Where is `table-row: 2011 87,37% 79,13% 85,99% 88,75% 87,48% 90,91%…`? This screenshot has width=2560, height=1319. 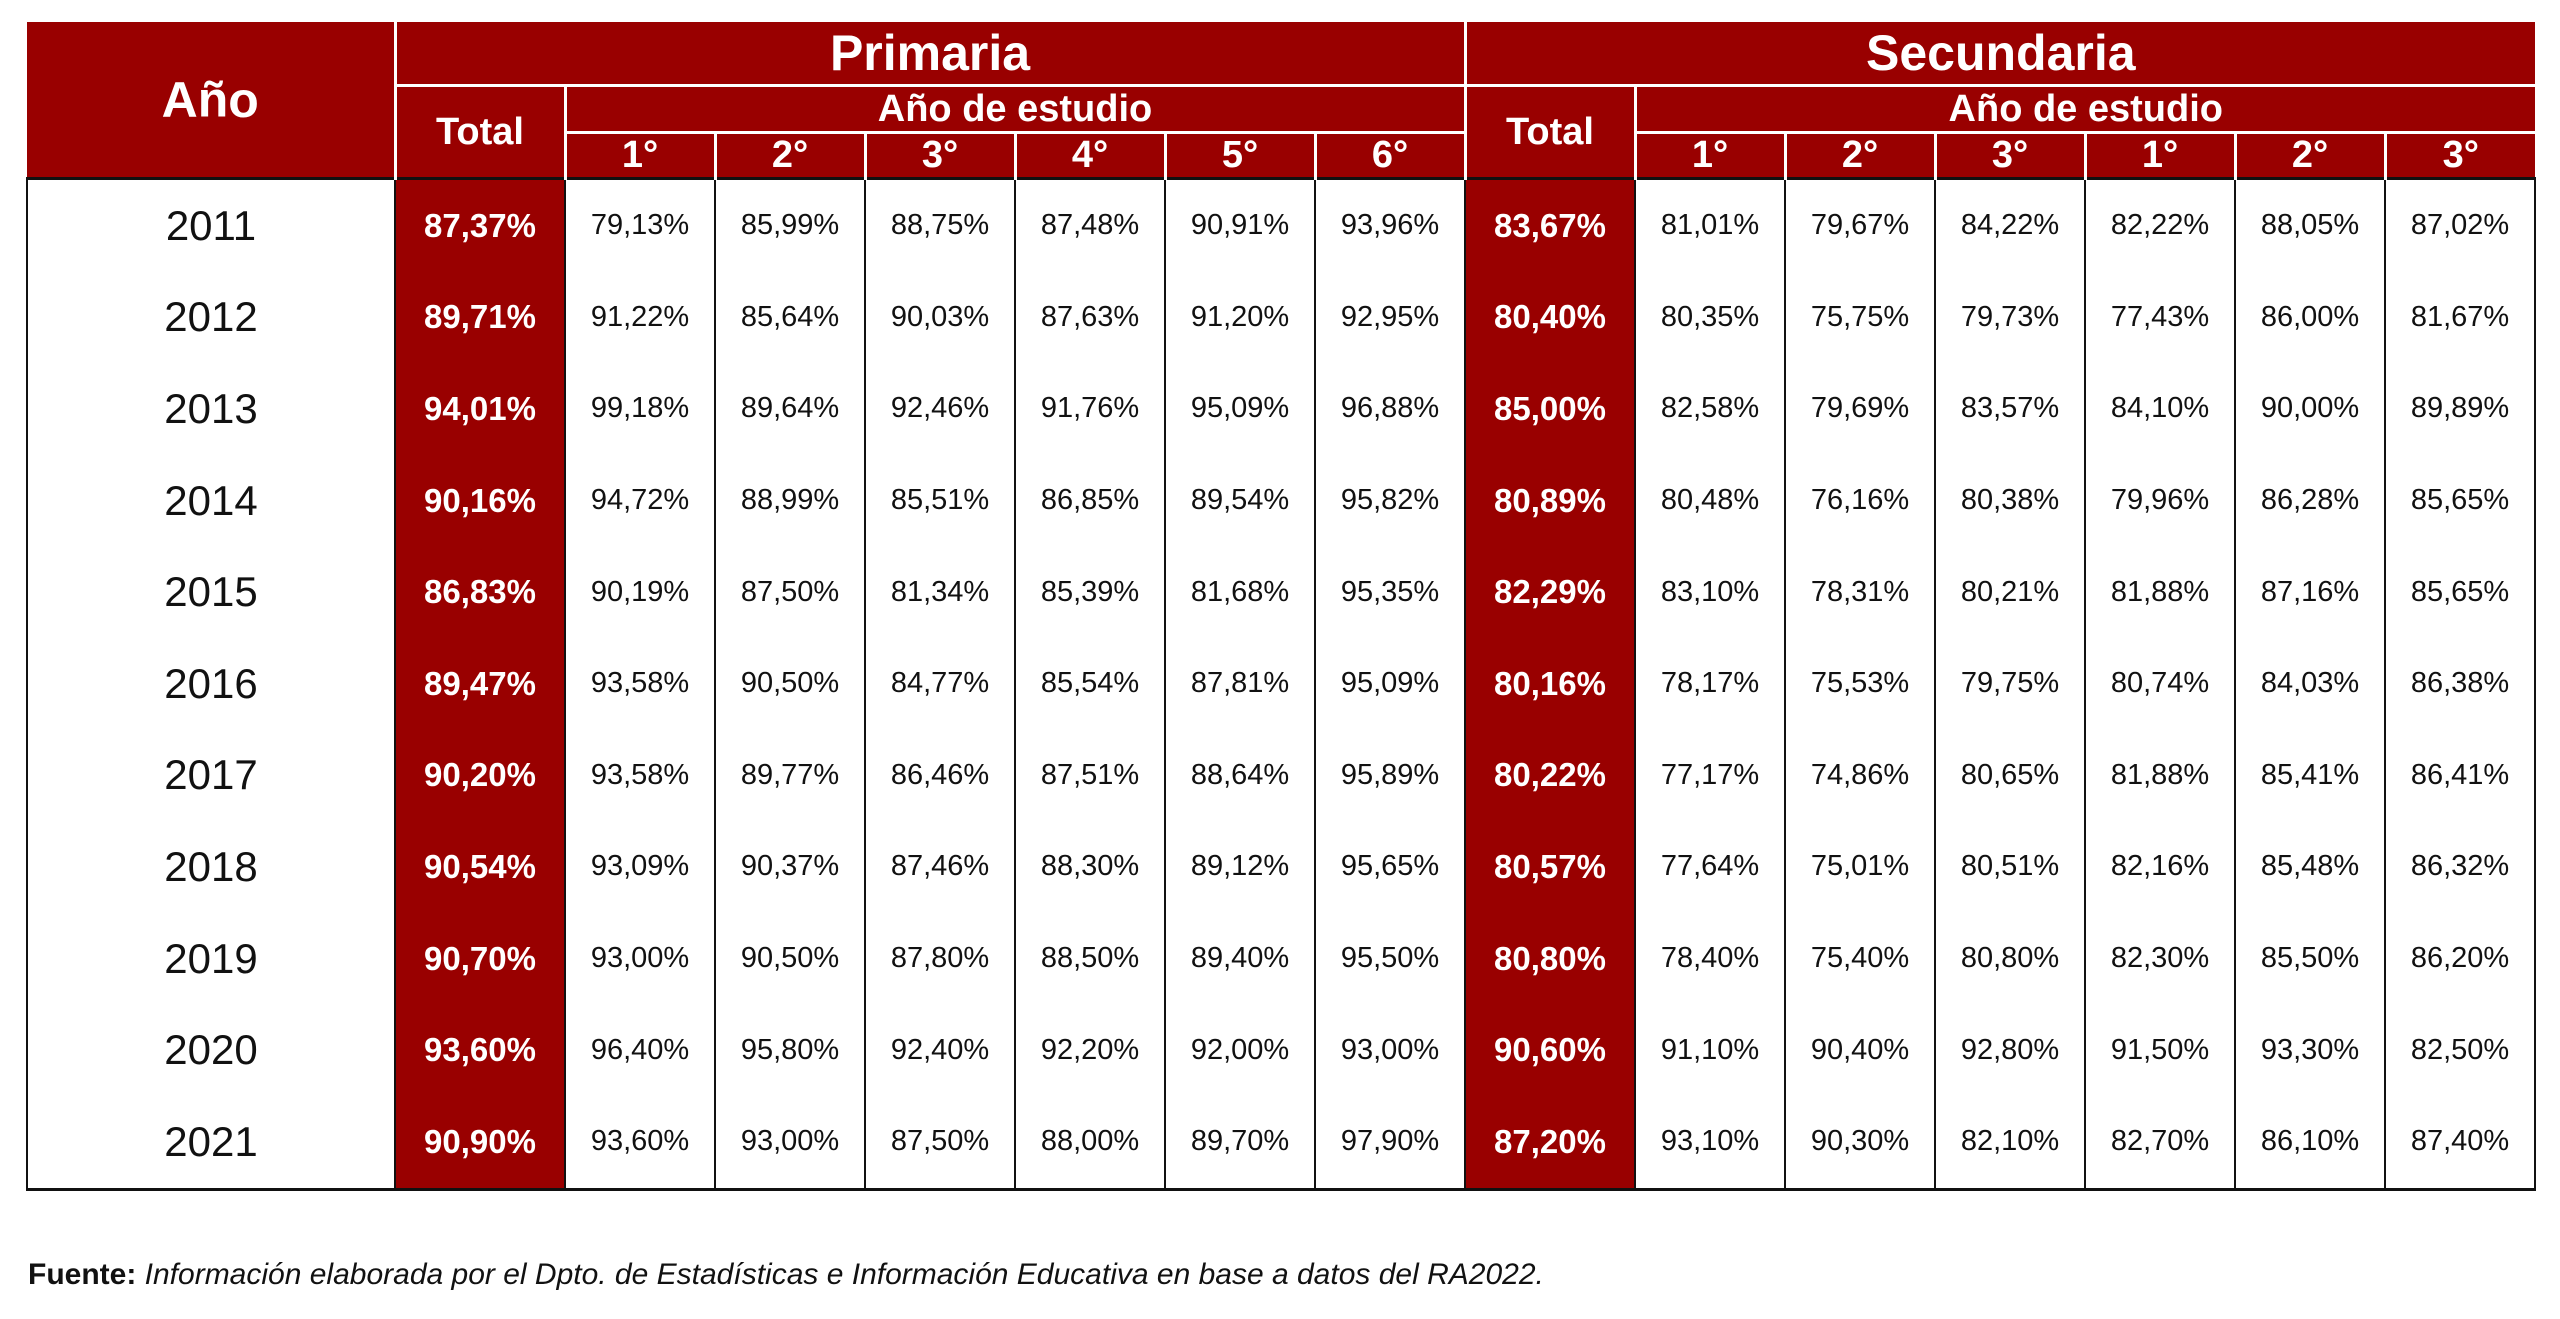
table-row: 2011 87,37% 79,13% 85,99% 88,75% 87,48% 90,91%… is located at coordinates (1281, 225).